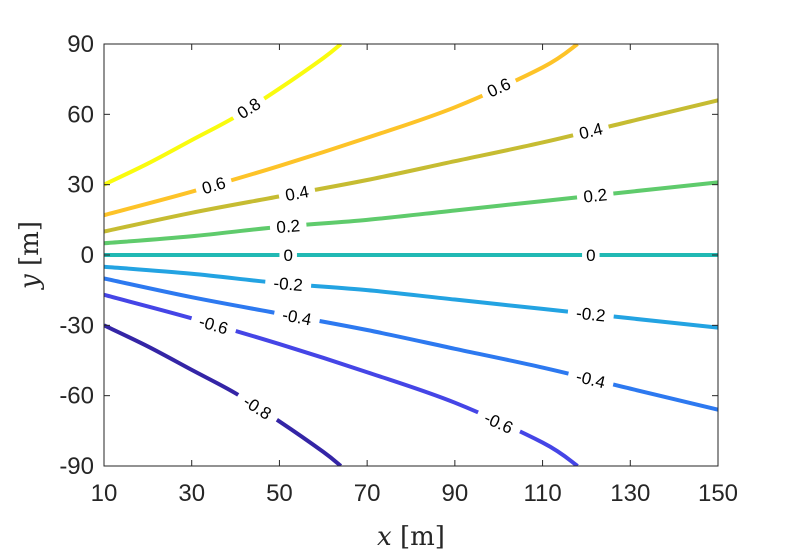  Describe the element at coordinates (718, 493) in the screenshot. I see `x-tick-label: 150` at that location.